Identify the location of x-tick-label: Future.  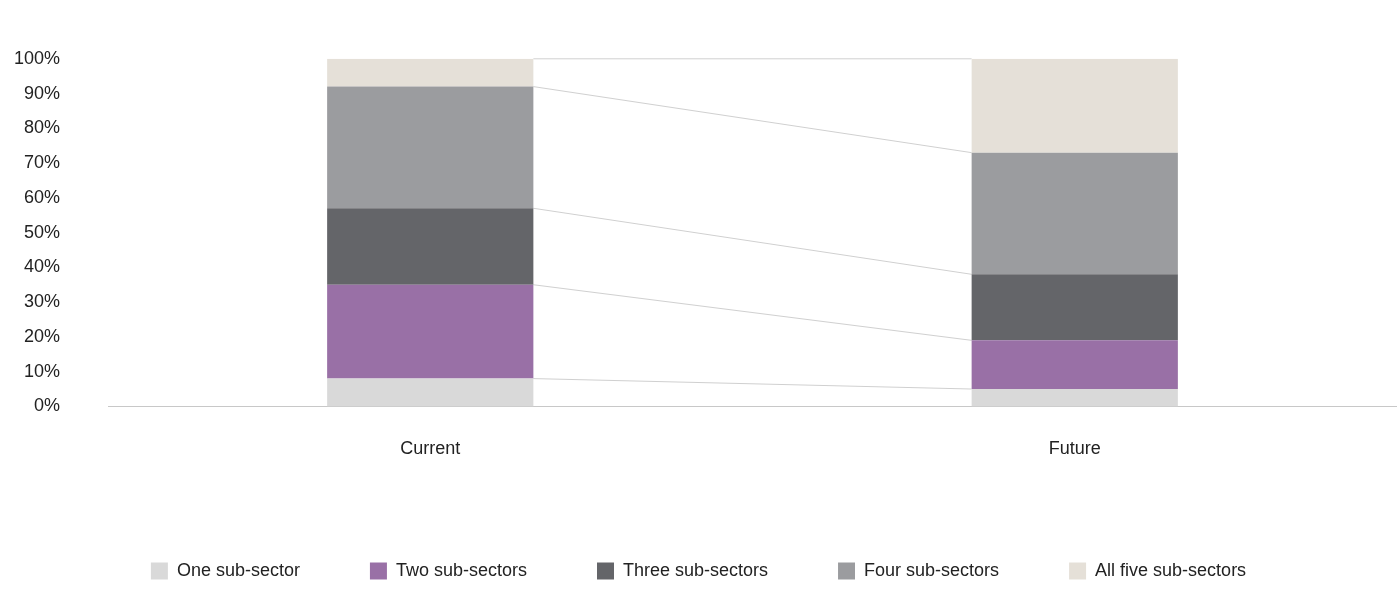
(1074, 448).